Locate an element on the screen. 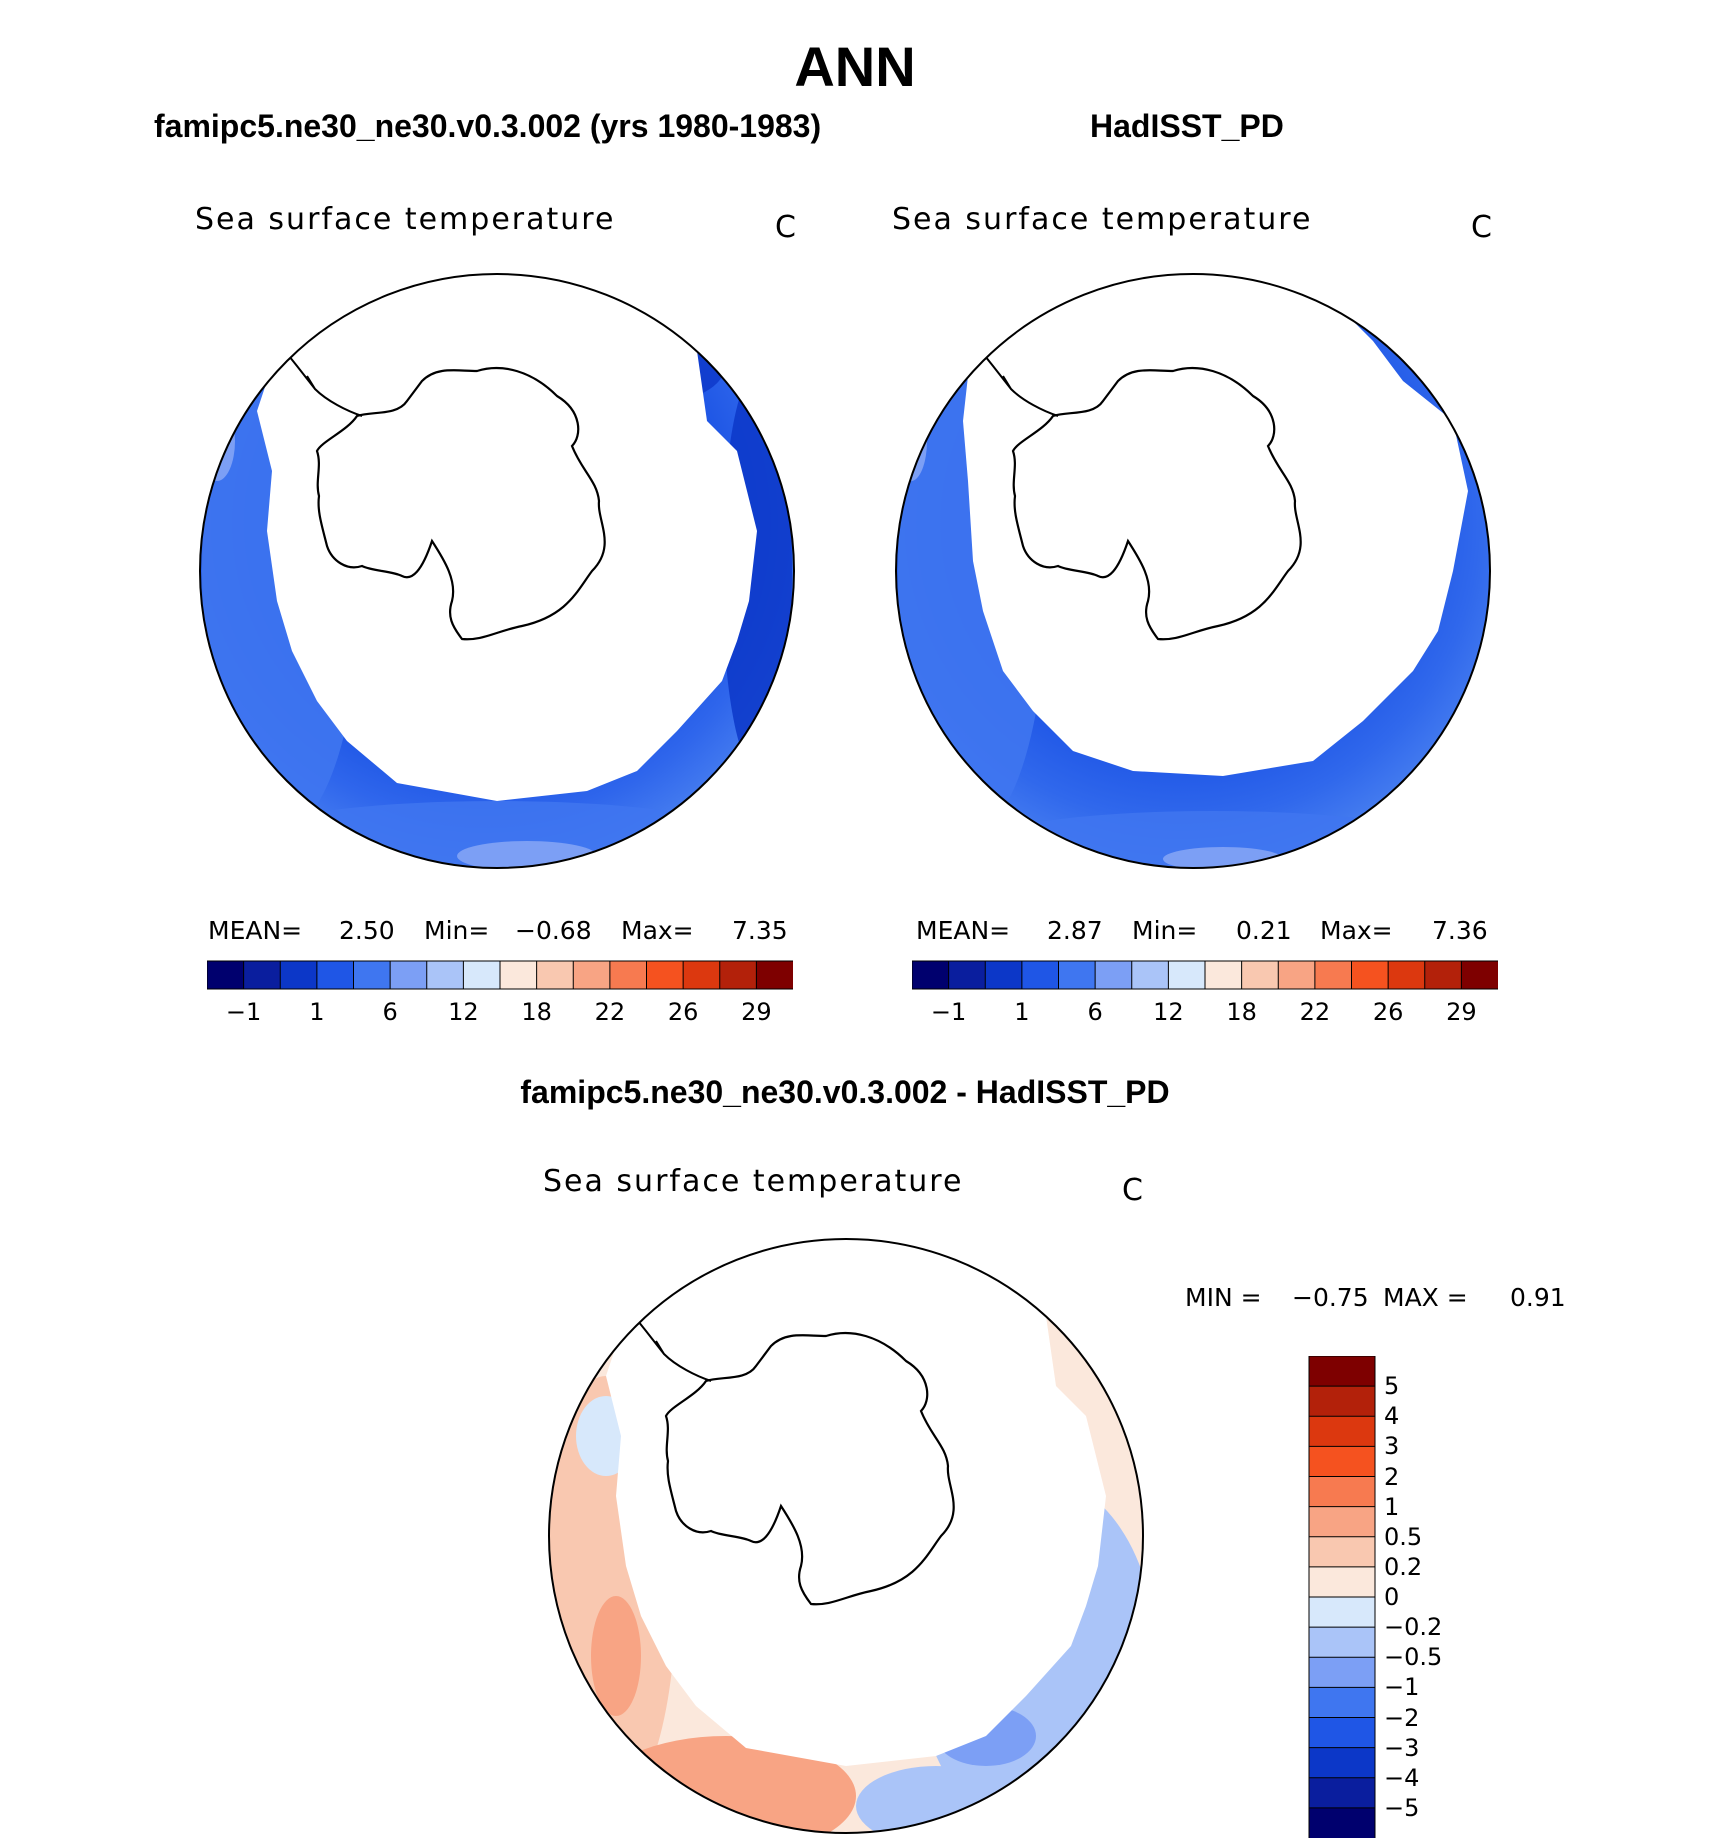 The height and width of the screenshot is (1839, 1710). right-sst-map is located at coordinates (1193, 571).